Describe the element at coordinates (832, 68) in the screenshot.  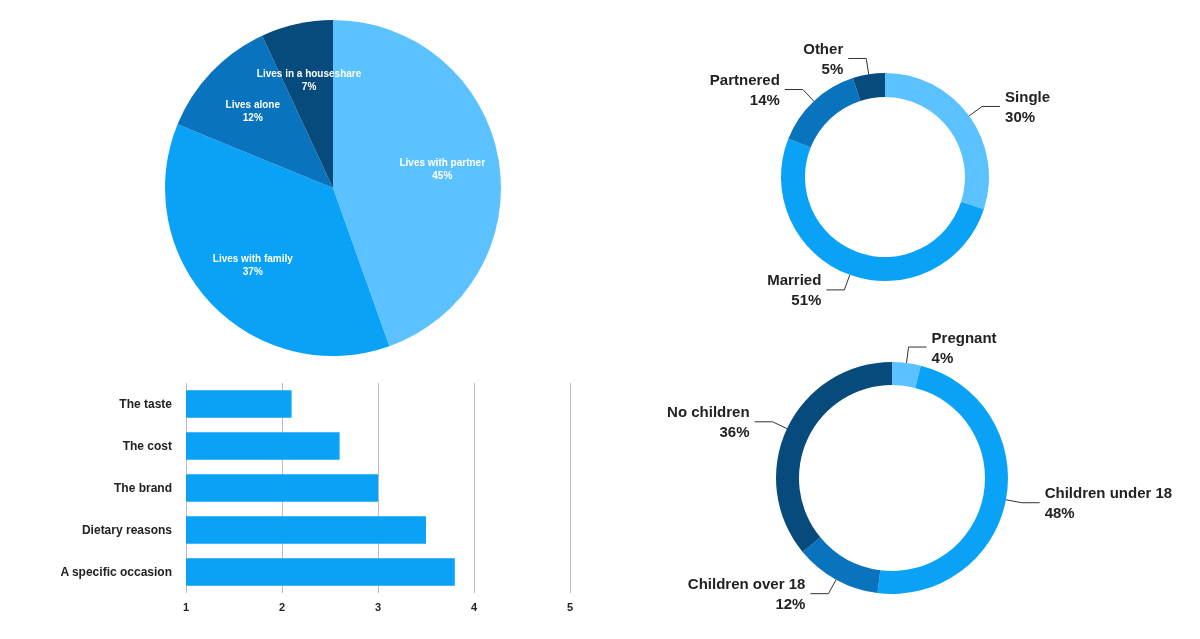
I see `data-label: 5%` at that location.